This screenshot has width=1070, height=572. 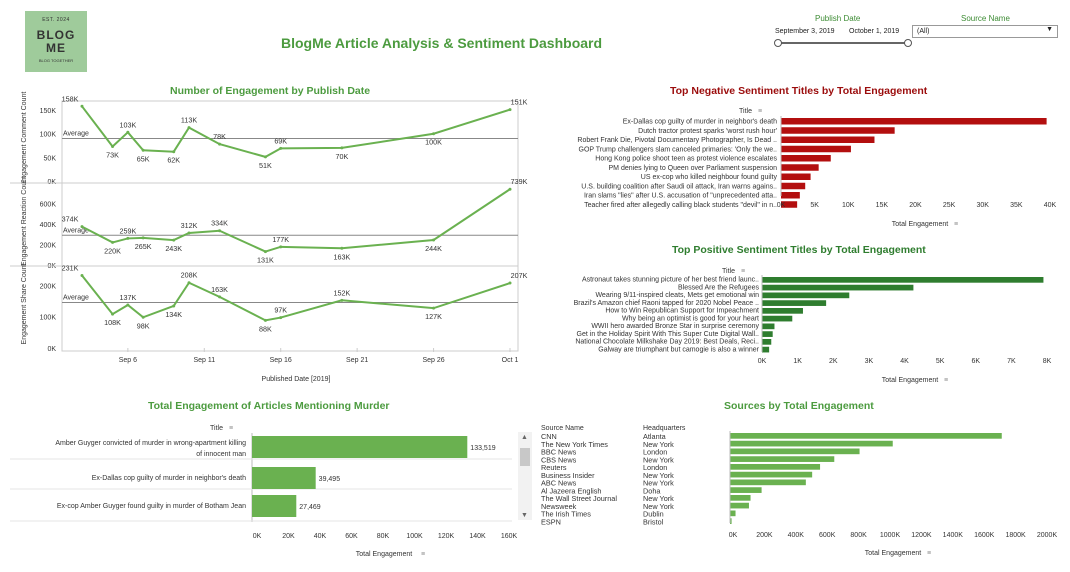 What do you see at coordinates (357, 360) in the screenshot?
I see `x-tick-label: Sep 21` at bounding box center [357, 360].